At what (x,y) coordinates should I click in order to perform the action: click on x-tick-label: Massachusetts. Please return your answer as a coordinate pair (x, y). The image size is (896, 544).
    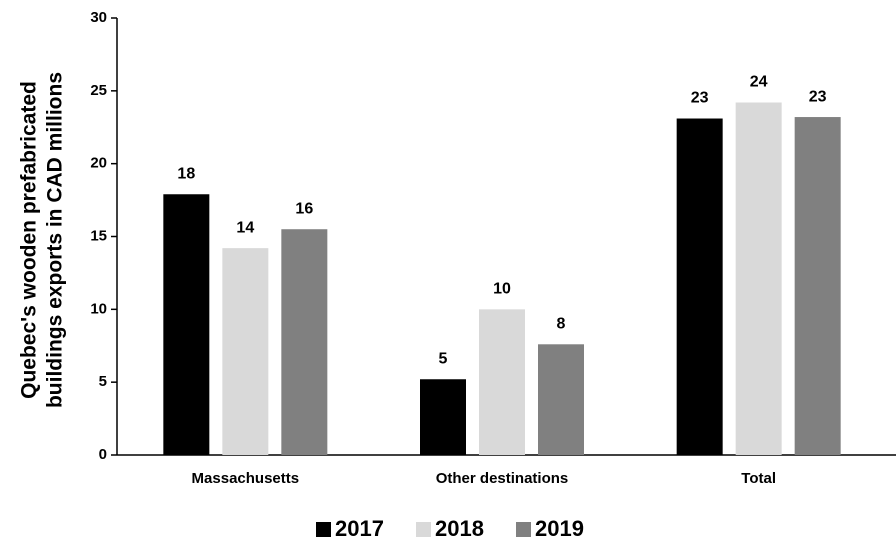
    Looking at the image, I should click on (246, 478).